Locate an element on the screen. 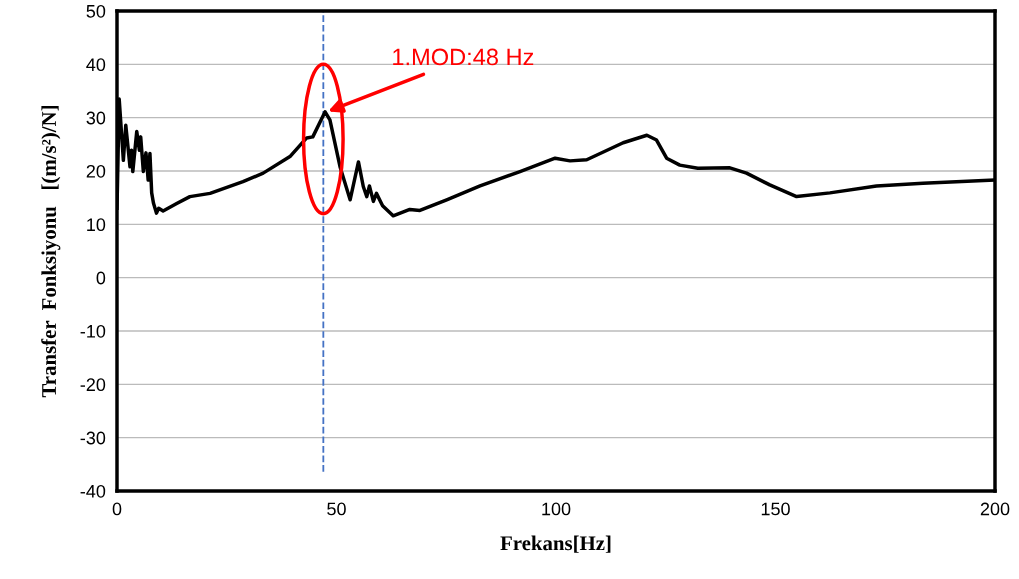  x-tick-label: 0 is located at coordinates (117, 509).